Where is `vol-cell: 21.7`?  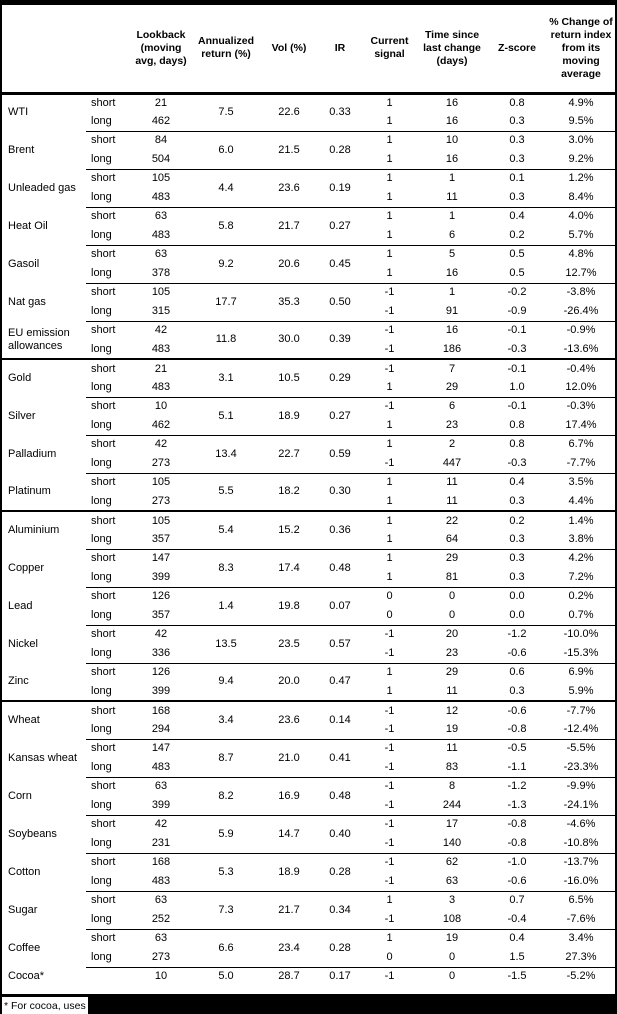
vol-cell: 21.7 is located at coordinates (289, 225).